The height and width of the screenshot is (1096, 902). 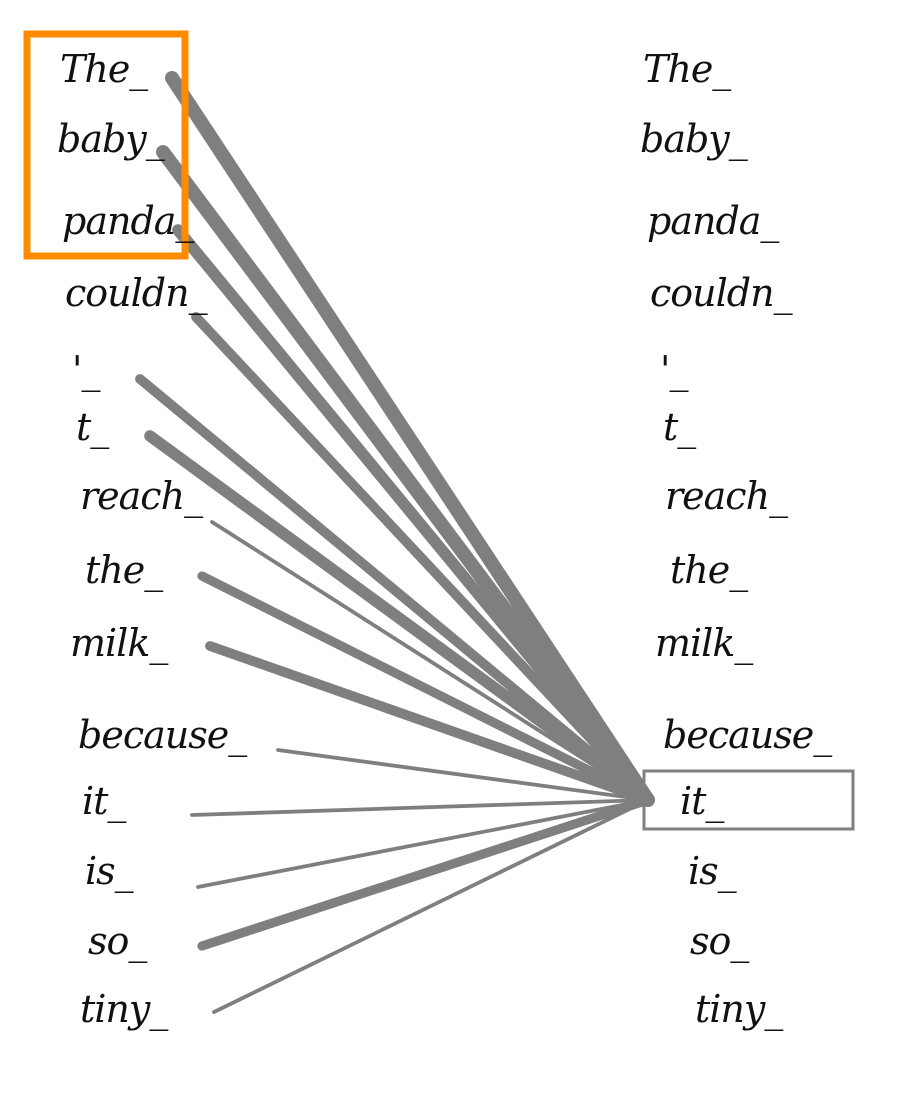 I want to click on source-token: panda_, so click(x=128, y=221).